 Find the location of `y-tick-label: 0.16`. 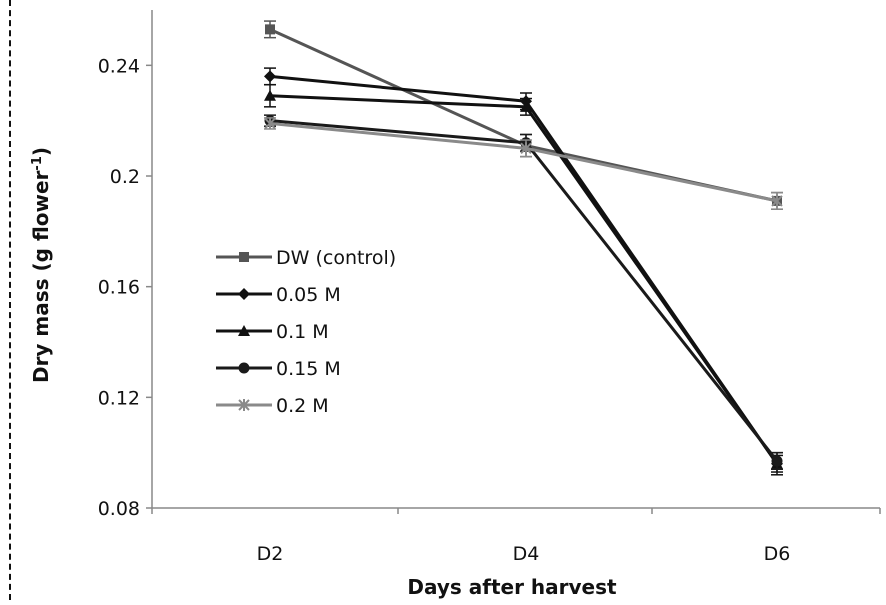

y-tick-label: 0.16 is located at coordinates (119, 288).